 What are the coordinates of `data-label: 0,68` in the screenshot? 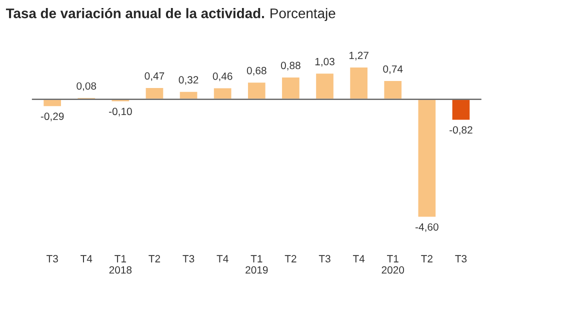 It's located at (256, 71).